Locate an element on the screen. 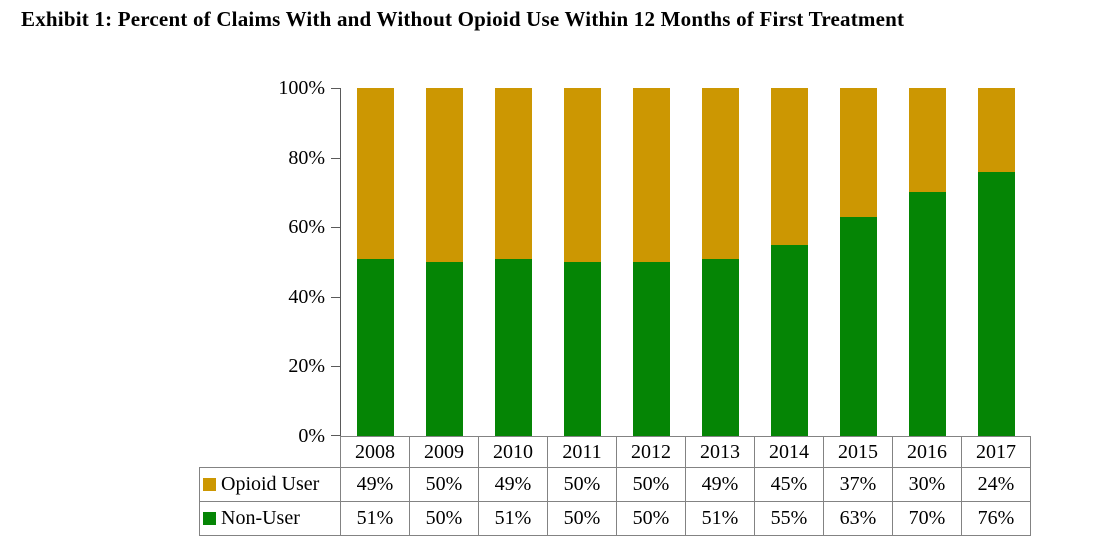  y-axis-tick-label: 100% is located at coordinates (301, 88).